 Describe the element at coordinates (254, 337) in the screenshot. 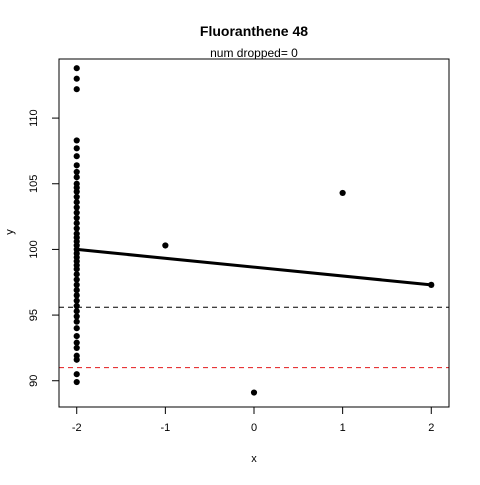

I see `reference-lines` at that location.